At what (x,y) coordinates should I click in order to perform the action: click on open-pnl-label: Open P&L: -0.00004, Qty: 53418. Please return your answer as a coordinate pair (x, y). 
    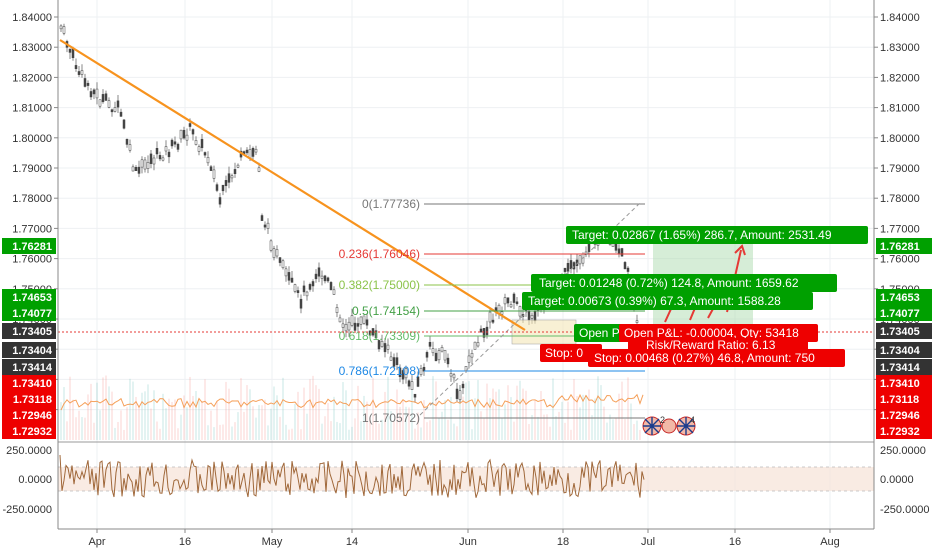
    Looking at the image, I should click on (718, 333).